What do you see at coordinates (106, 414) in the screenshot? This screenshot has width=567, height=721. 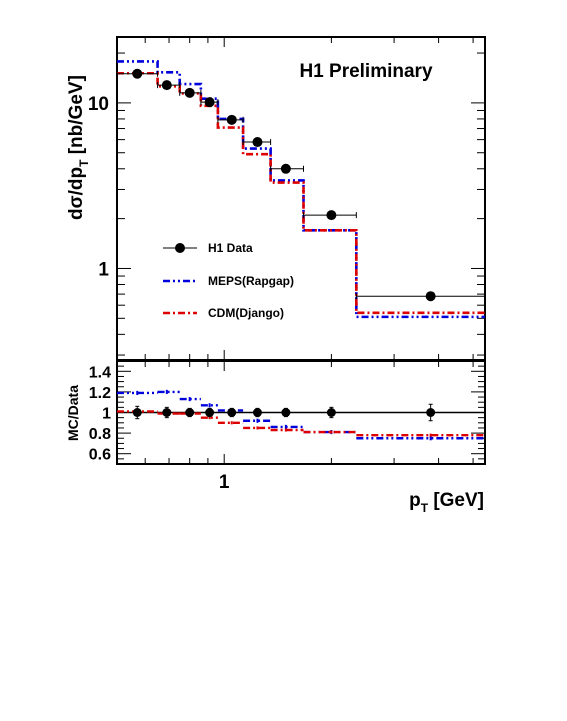 I see `ratio-y-tick-label: 1` at bounding box center [106, 414].